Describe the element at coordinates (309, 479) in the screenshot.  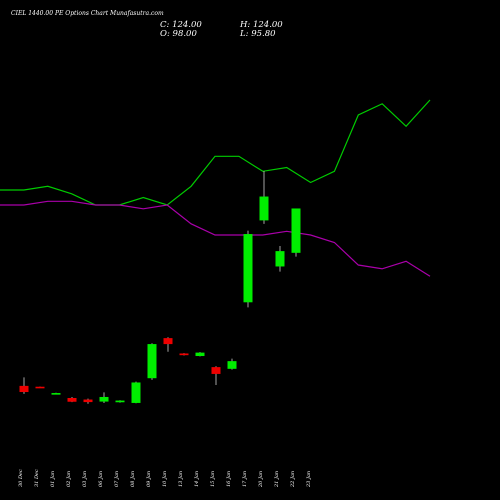
I see `x-tick-label: 23 Jan` at that location.